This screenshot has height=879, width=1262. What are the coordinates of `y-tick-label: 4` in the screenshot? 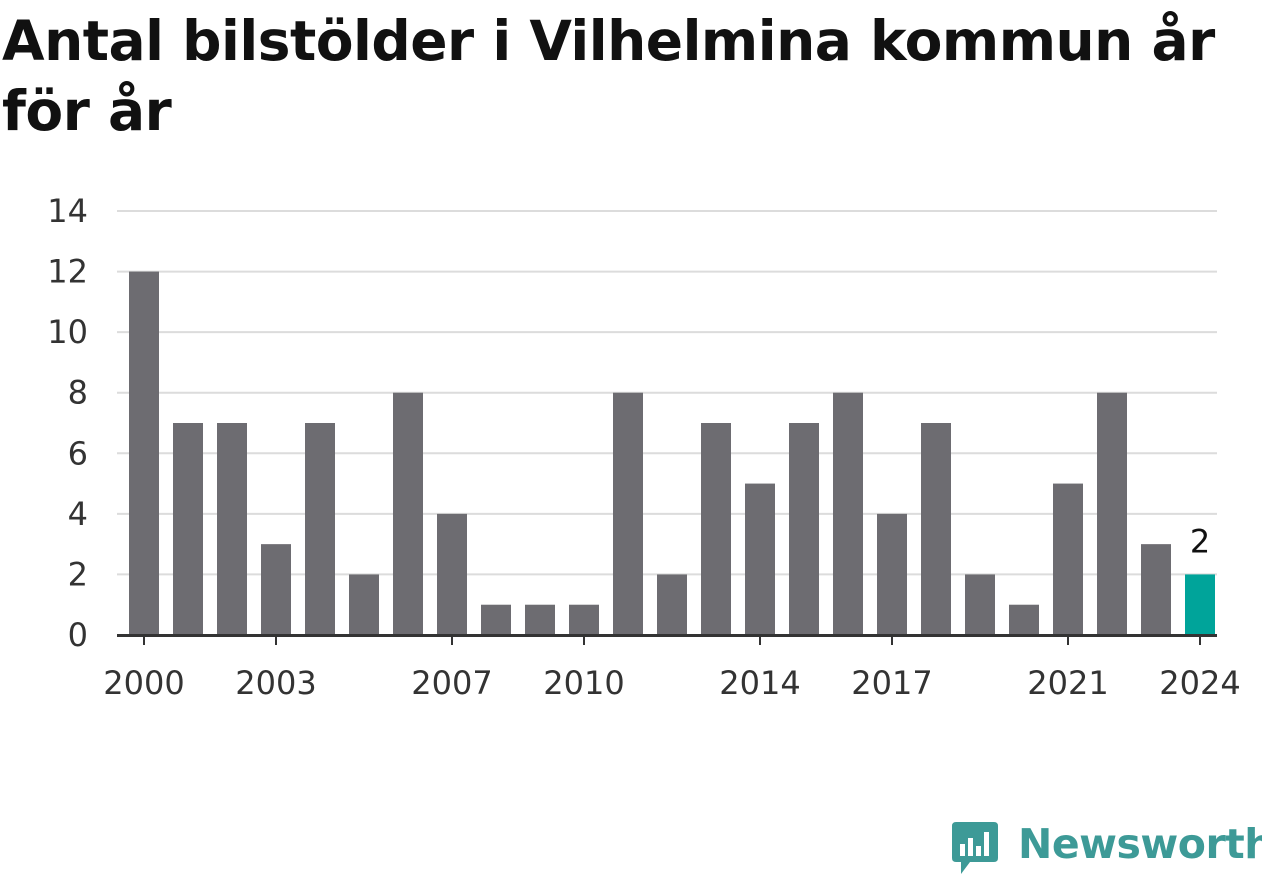 It's located at (78, 514).